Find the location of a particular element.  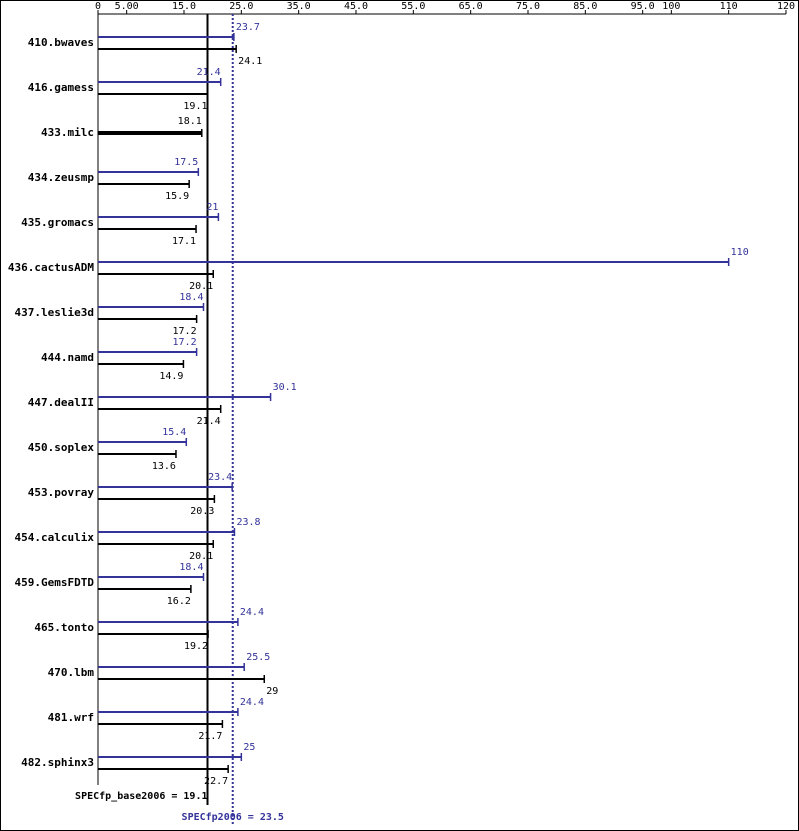

benchmark-label: 436.cactusADM is located at coordinates (51, 267).